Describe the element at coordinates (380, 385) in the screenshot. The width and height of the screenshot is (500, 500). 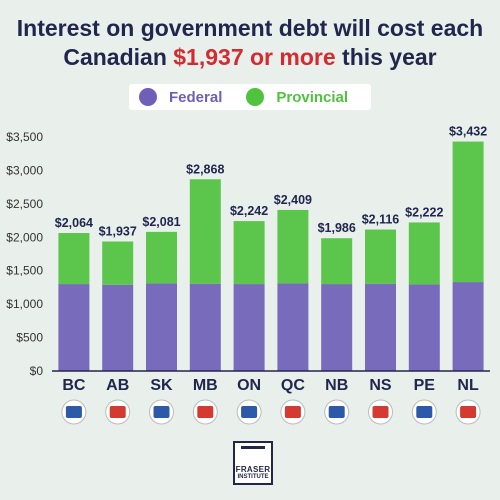
I see `category-label: NS` at that location.